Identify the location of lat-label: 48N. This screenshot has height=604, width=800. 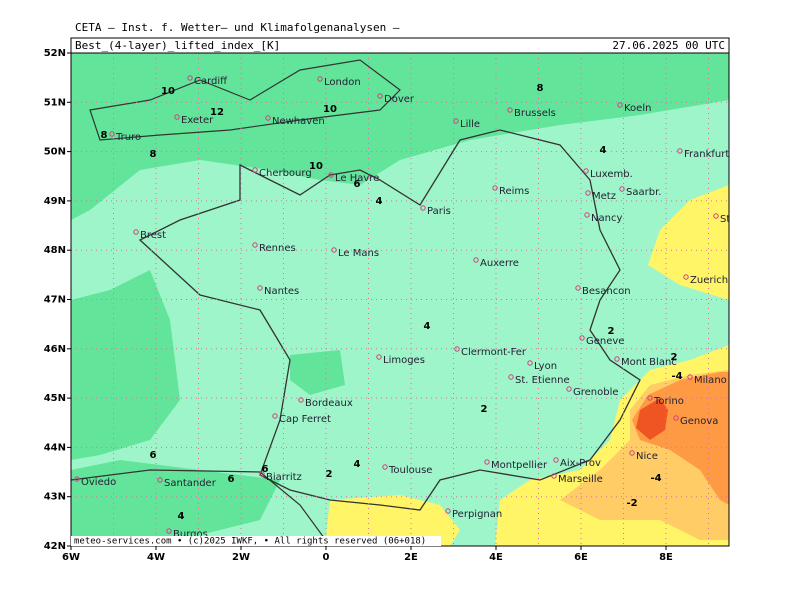
(55, 250).